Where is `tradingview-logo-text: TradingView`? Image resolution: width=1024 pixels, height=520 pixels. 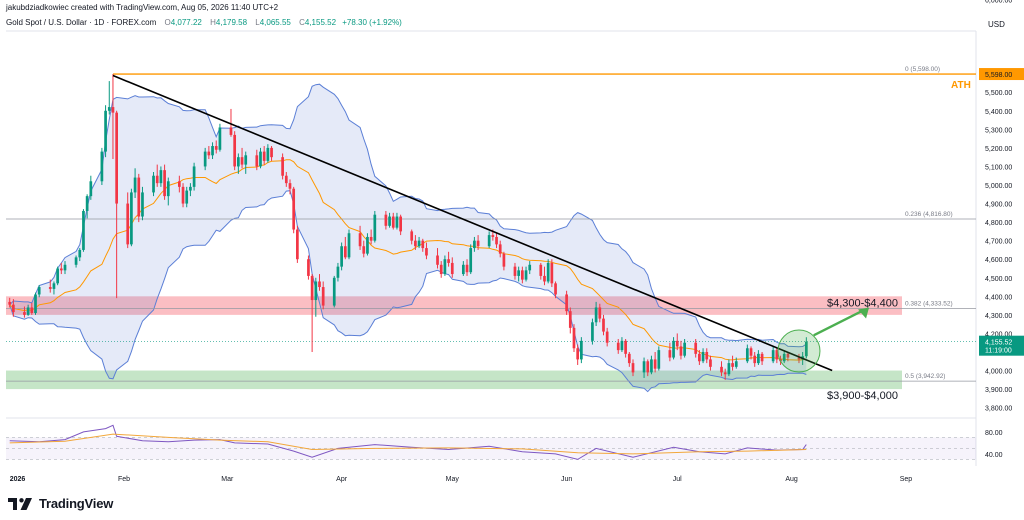
tradingview-logo-text: TradingView is located at coordinates (76, 503).